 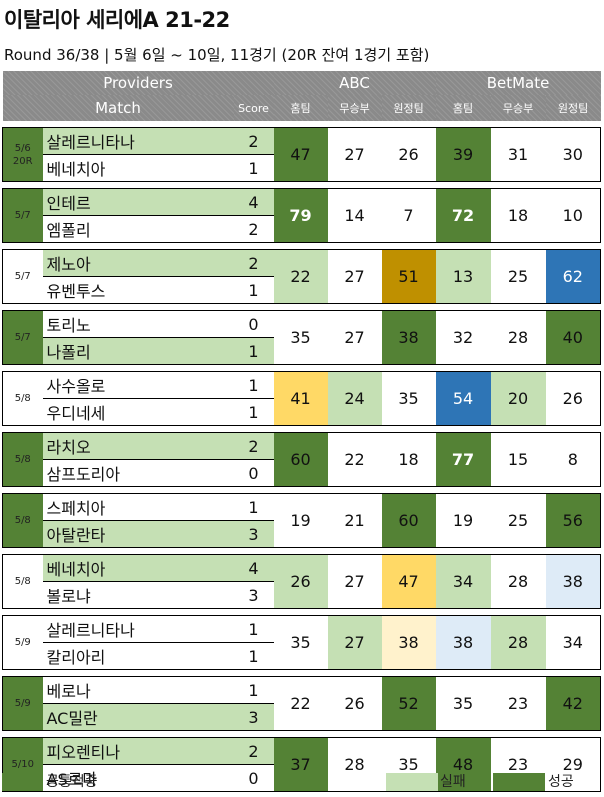 What do you see at coordinates (408, 215) in the screenshot?
I see `abc-away-pct: 7` at bounding box center [408, 215].